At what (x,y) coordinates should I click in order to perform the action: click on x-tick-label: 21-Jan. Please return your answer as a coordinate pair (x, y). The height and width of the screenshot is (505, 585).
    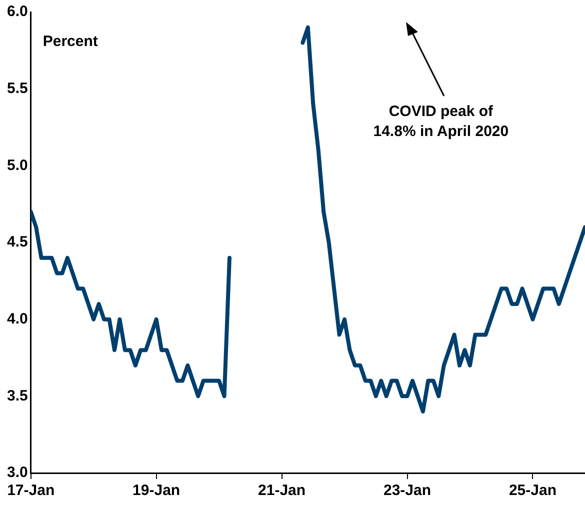
    Looking at the image, I should click on (282, 491).